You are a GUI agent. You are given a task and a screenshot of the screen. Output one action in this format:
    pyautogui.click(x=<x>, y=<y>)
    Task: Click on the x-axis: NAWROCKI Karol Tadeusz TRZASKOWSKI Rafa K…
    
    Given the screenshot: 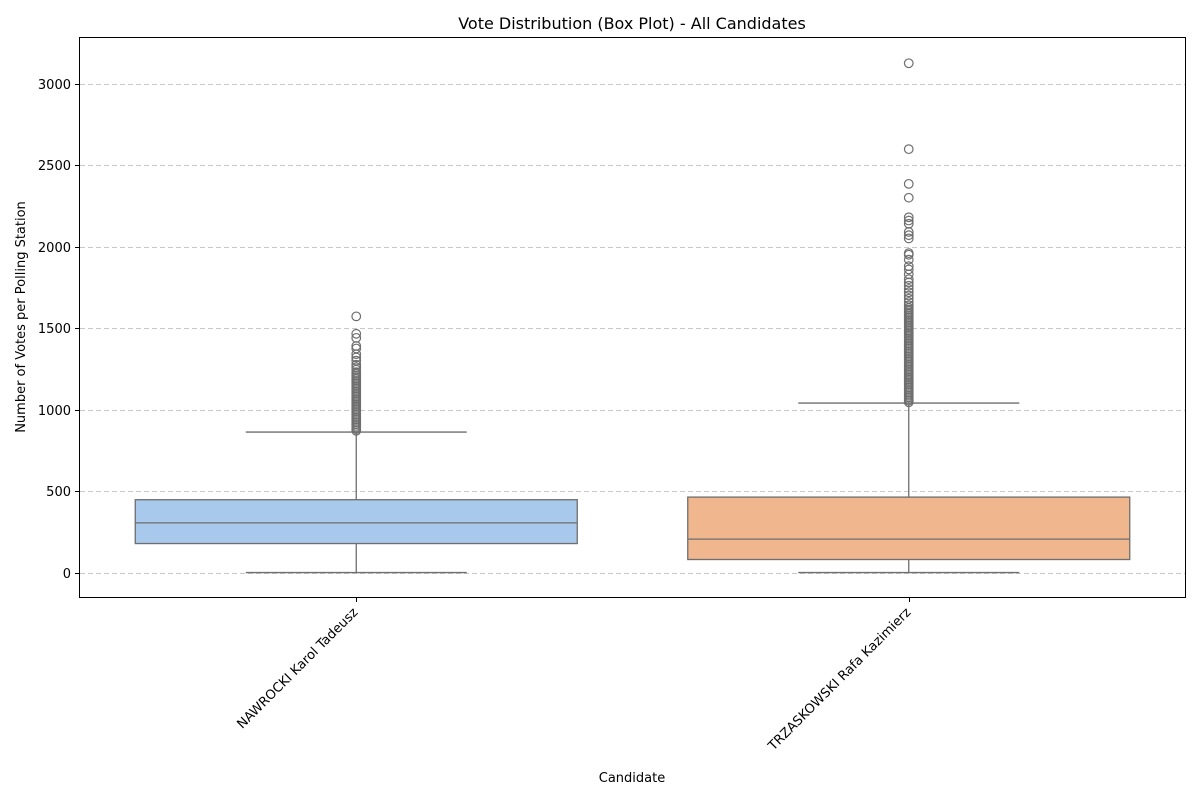 What is the action you would take?
    pyautogui.click(x=574, y=676)
    